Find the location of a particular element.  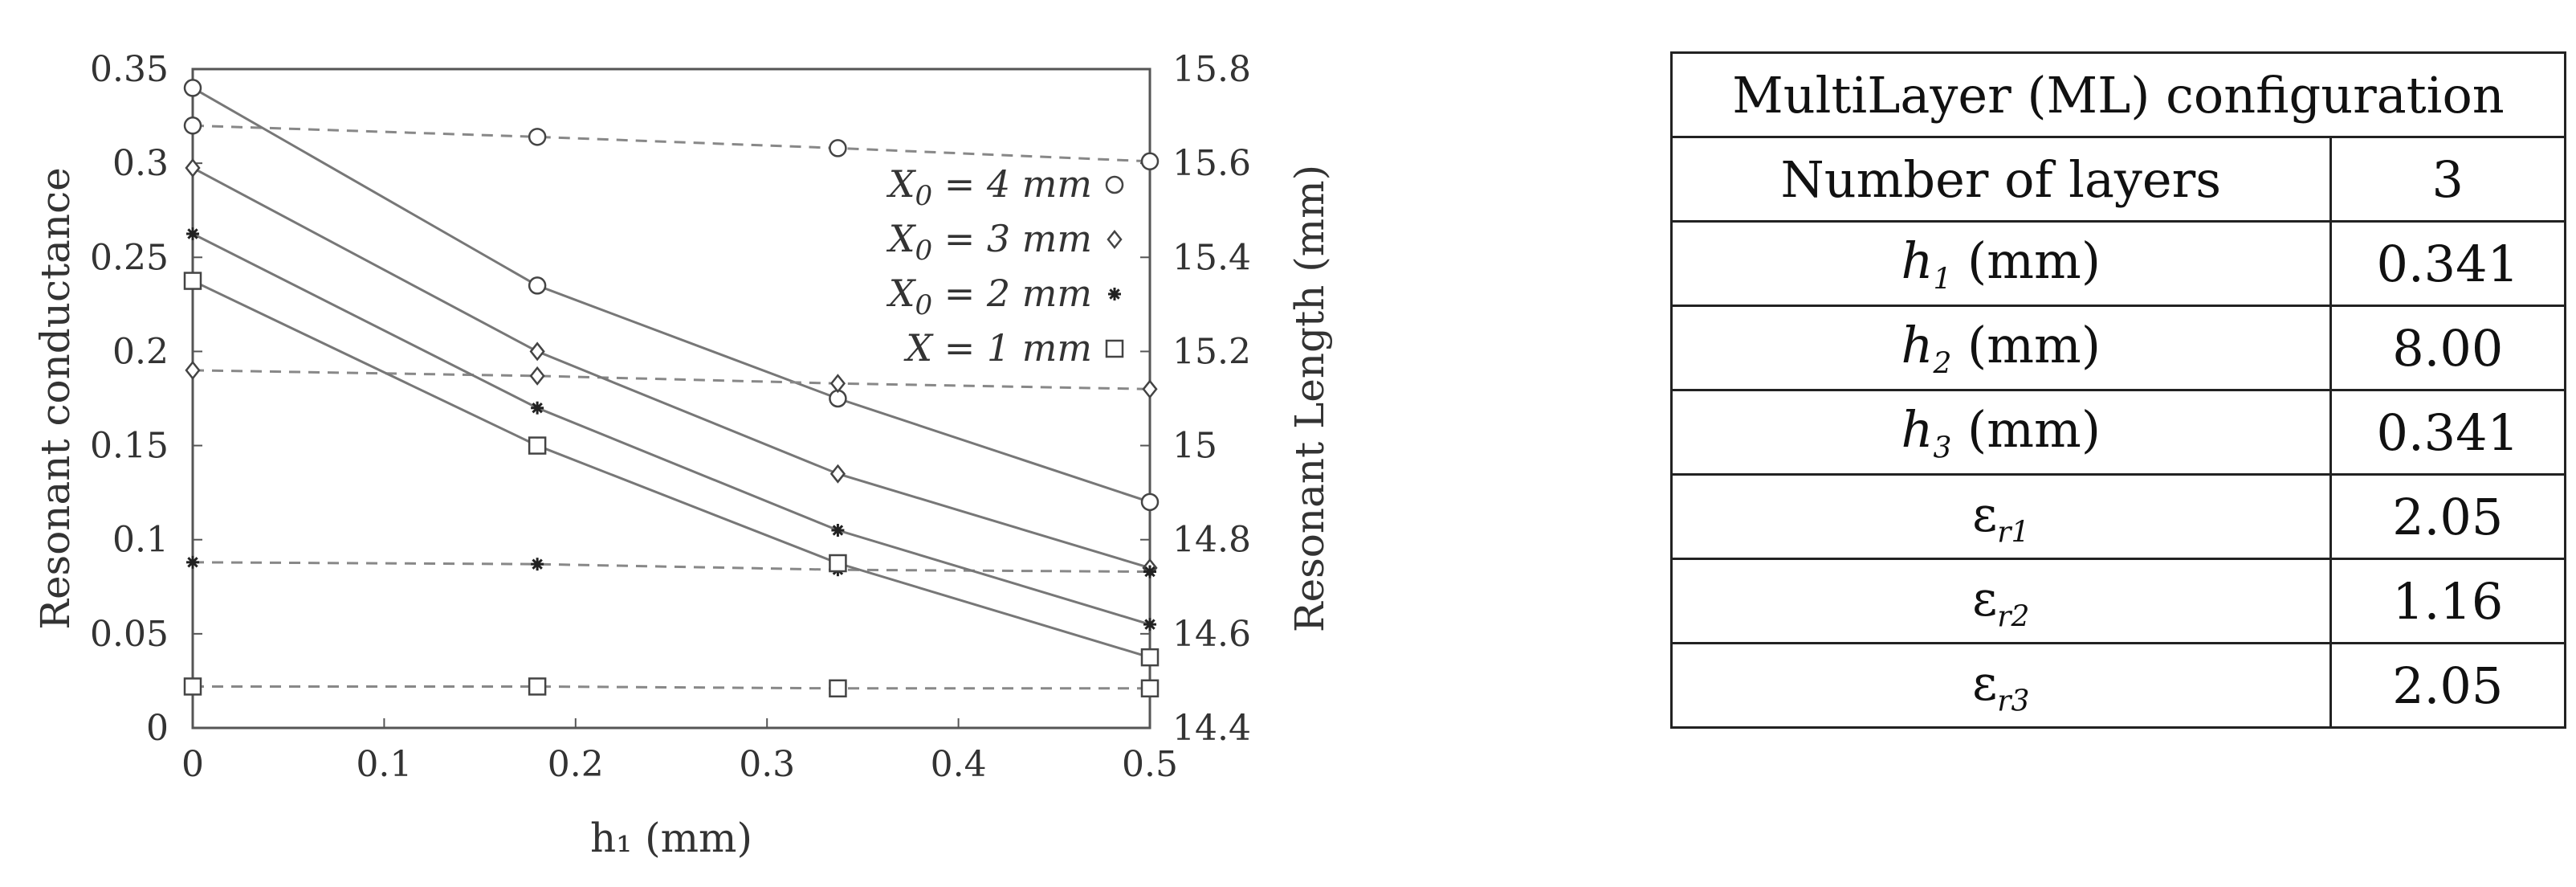

legend-value: = 1 mm is located at coordinates (1012, 348).